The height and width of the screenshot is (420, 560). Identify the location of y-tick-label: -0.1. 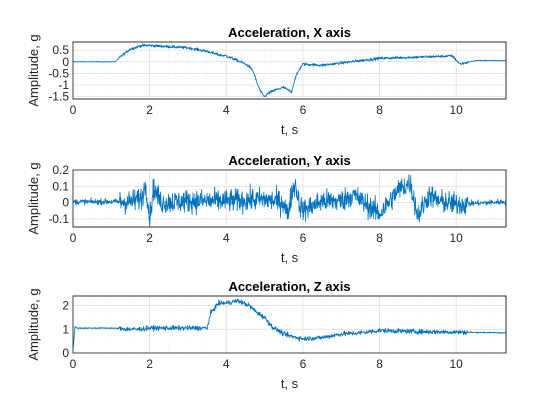
(58, 219).